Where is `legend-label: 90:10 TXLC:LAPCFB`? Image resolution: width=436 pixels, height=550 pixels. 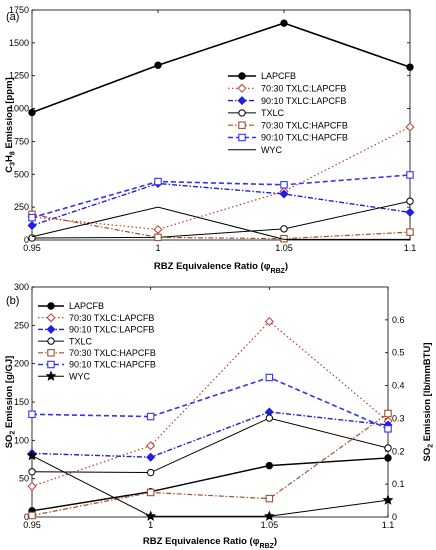 legend-label: 90:10 TXLC:LAPCFB is located at coordinates (111, 330).